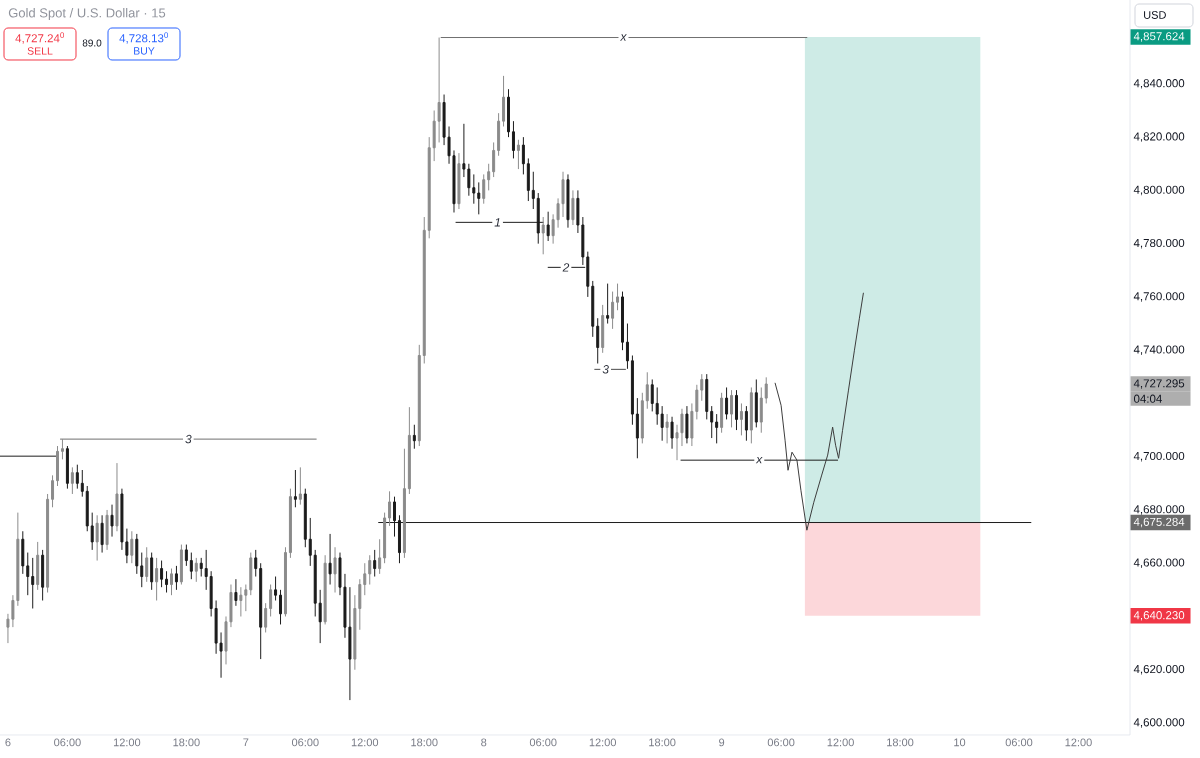 Image resolution: width=1200 pixels, height=758 pixels. Describe the element at coordinates (484, 742) in the screenshot. I see `x-tick-label: 8` at that location.